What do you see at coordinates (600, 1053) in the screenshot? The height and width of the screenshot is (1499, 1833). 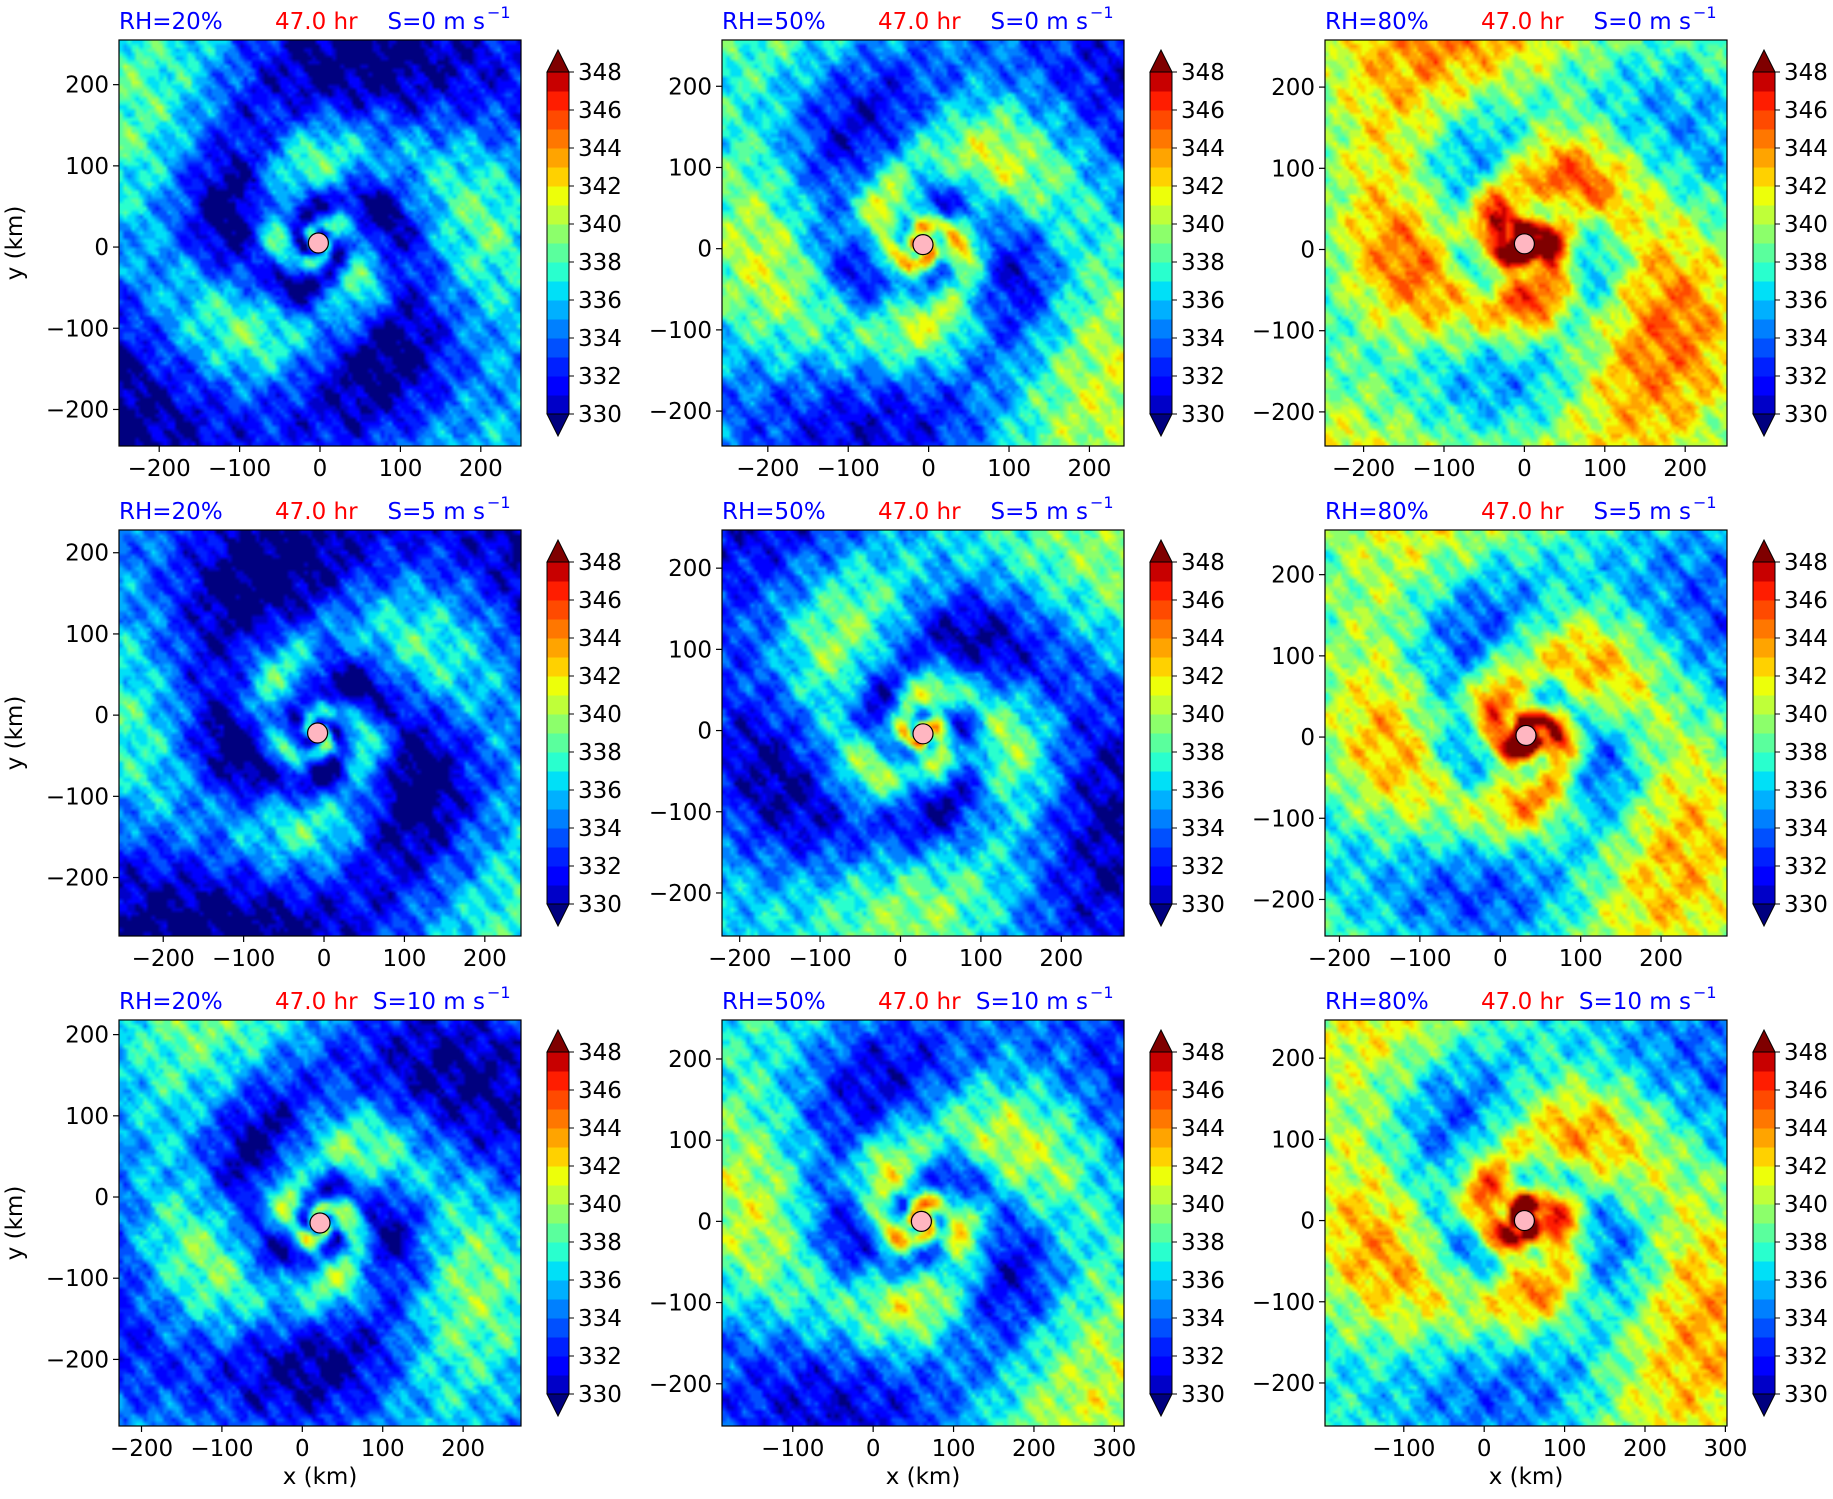 I see `colorbar-tick-label: 348` at bounding box center [600, 1053].